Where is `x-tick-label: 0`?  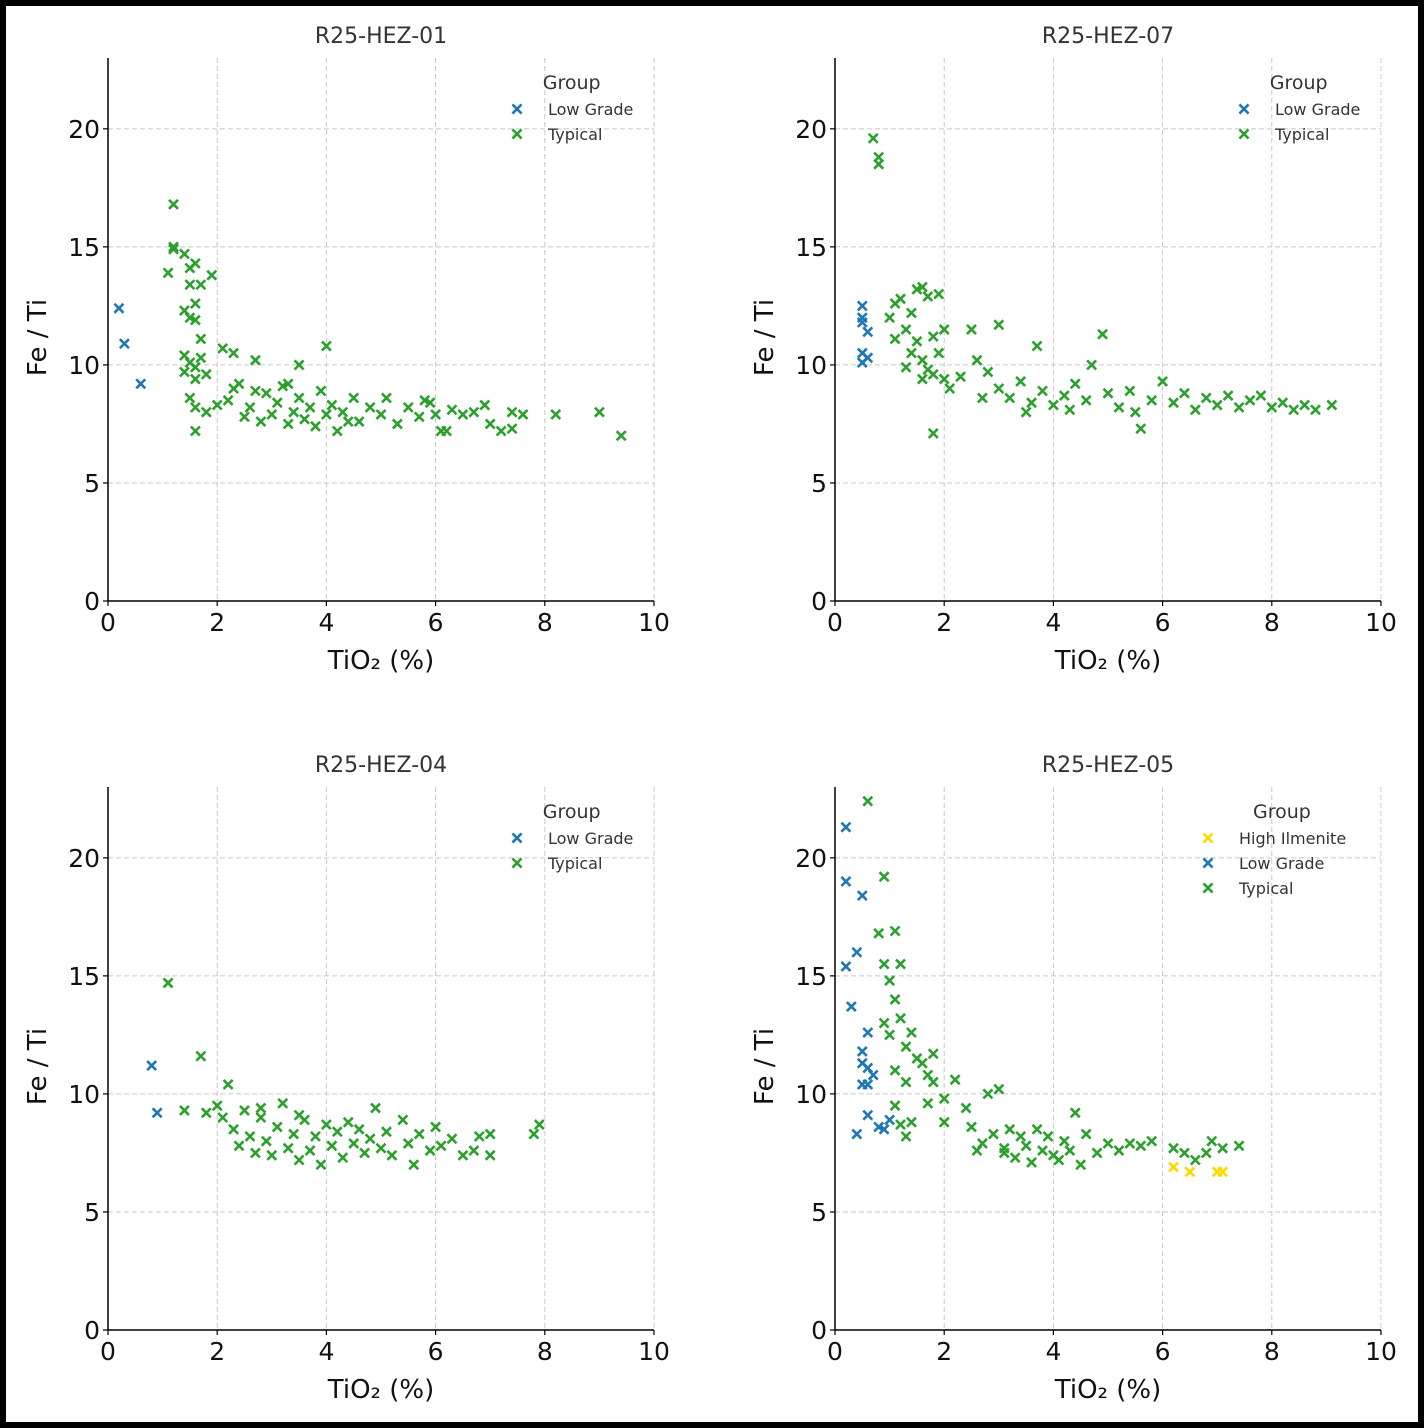 x-tick-label: 0 is located at coordinates (108, 1351).